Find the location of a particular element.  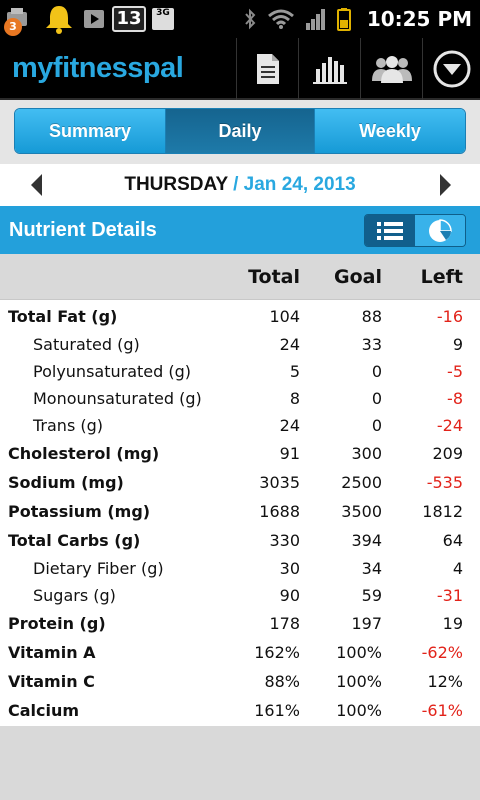

chart-view-button is located at coordinates (440, 230).